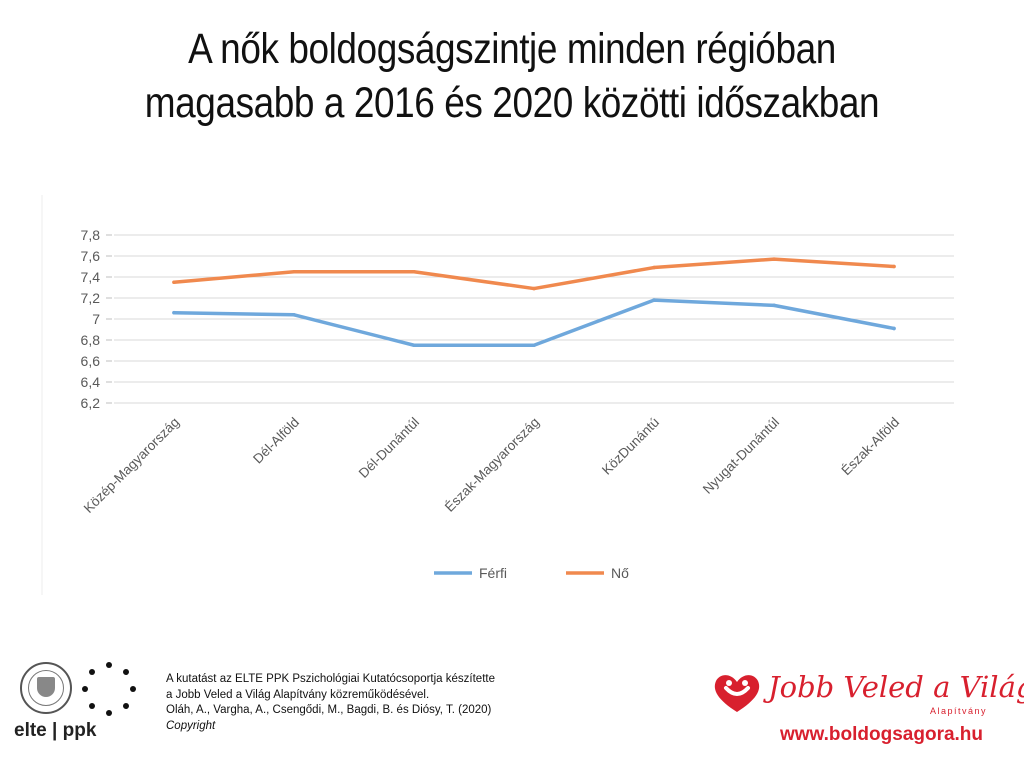 The image size is (1024, 768). What do you see at coordinates (630, 446) in the screenshot?
I see `x-tick-label: KözDunántú` at bounding box center [630, 446].